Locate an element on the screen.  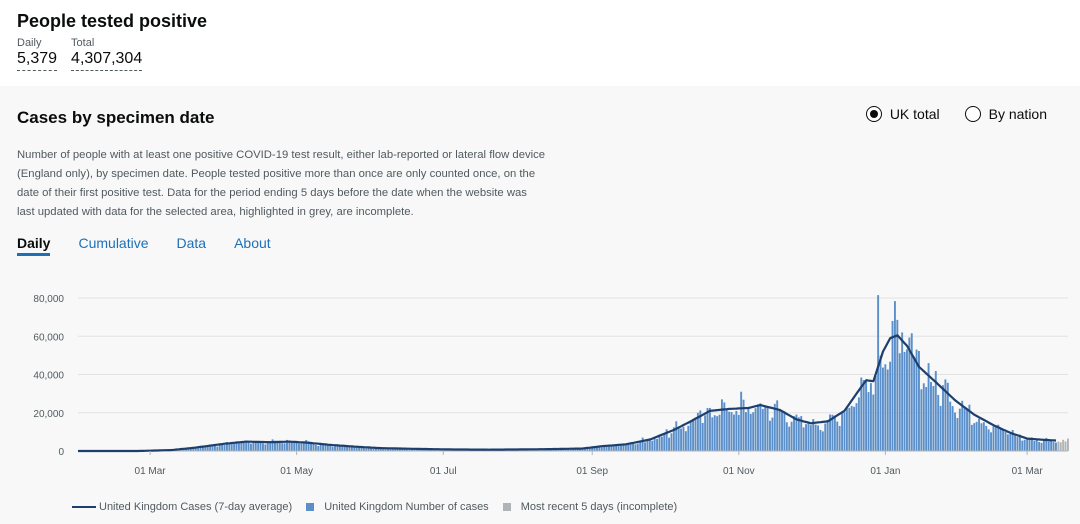
daily-value: 5,379 is located at coordinates (37, 60).